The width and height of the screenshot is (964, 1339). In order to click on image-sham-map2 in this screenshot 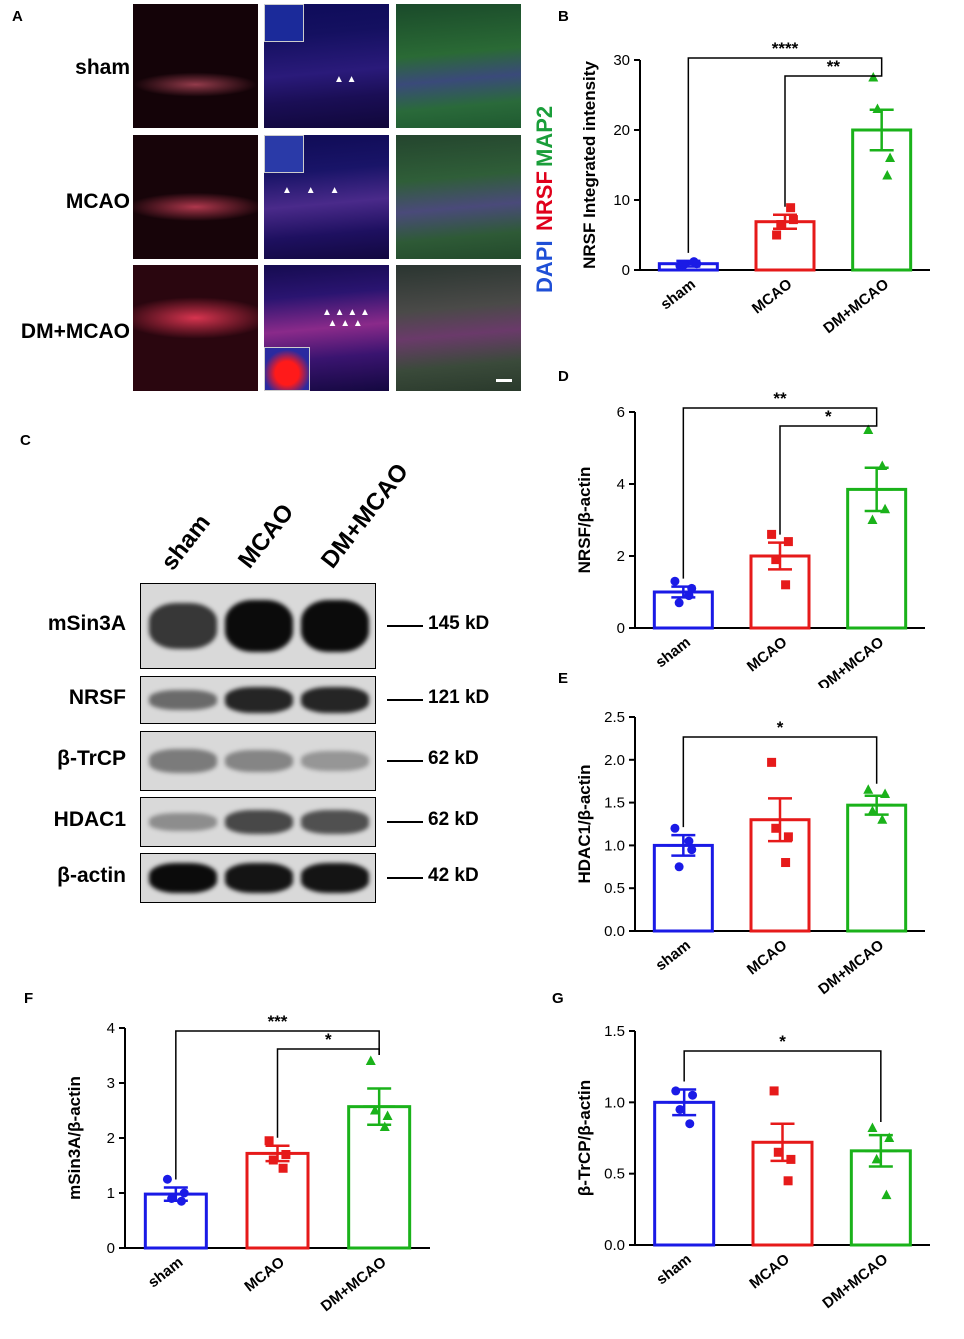, I will do `click(458, 66)`.